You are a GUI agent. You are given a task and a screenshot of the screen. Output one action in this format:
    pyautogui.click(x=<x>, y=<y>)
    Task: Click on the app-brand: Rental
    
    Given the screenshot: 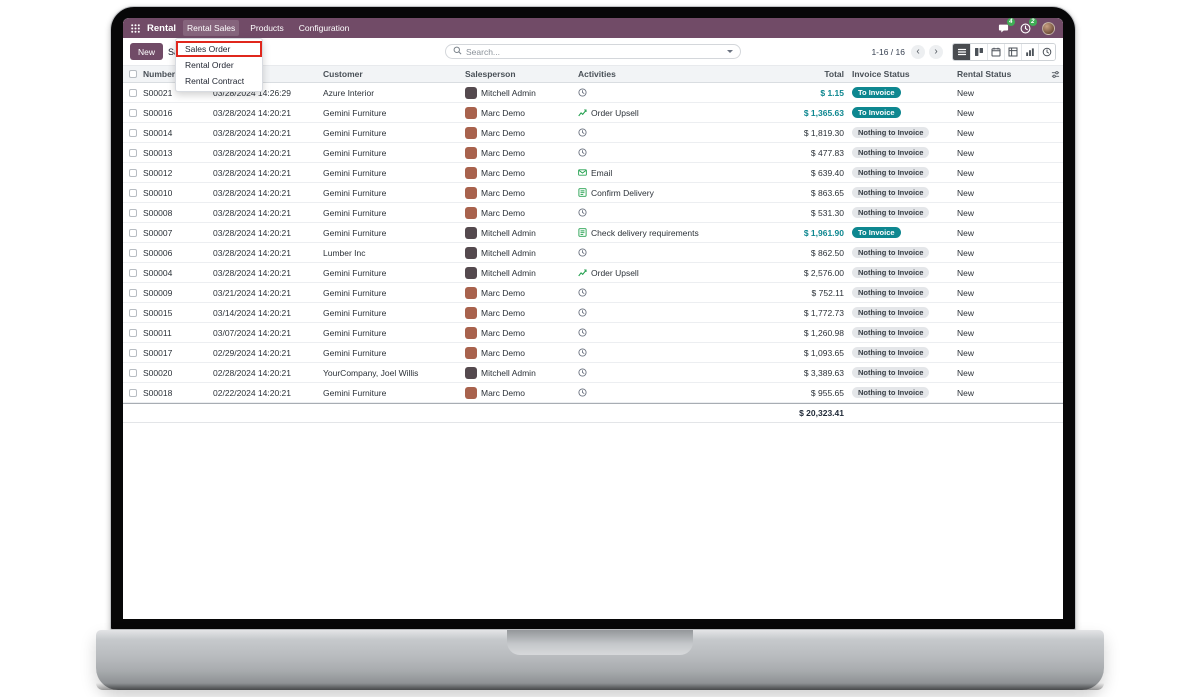 What is the action you would take?
    pyautogui.click(x=162, y=28)
    